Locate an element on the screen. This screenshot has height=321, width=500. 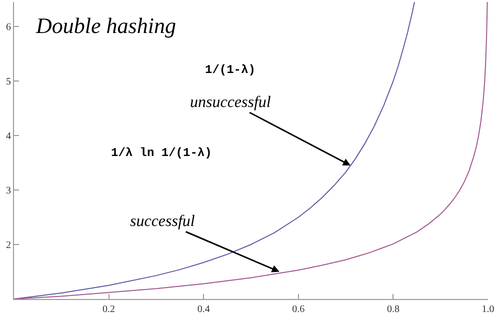
x-tick-label: 0.2 is located at coordinates (109, 309).